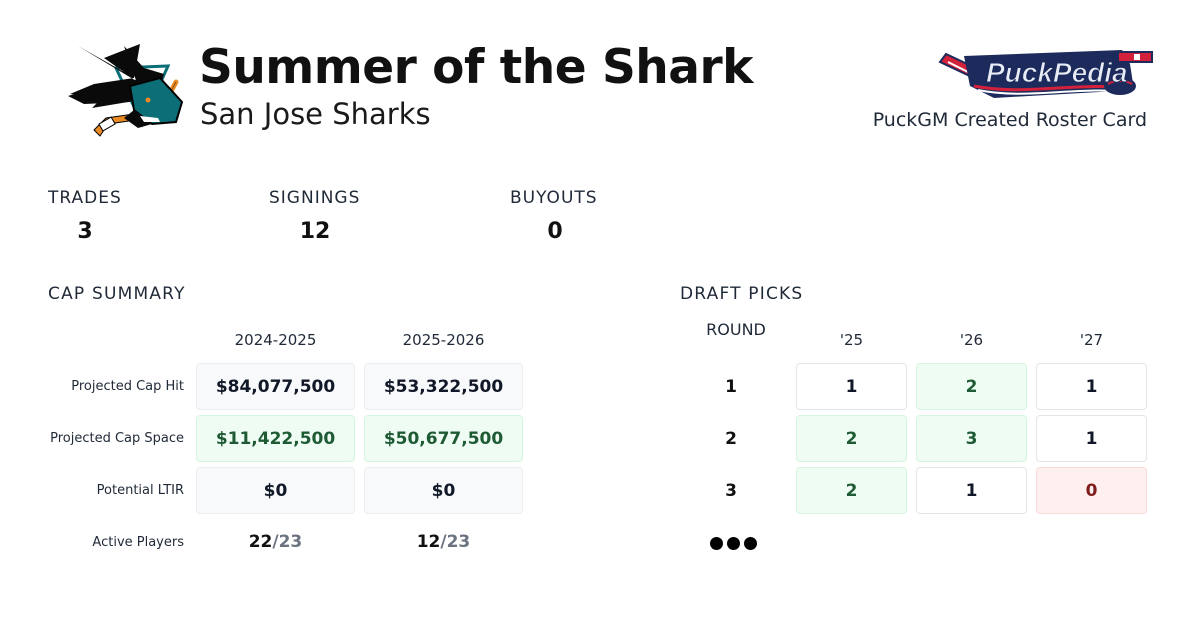 The width and height of the screenshot is (1200, 630). I want to click on cap-cell: $11,422,500, so click(275, 438).